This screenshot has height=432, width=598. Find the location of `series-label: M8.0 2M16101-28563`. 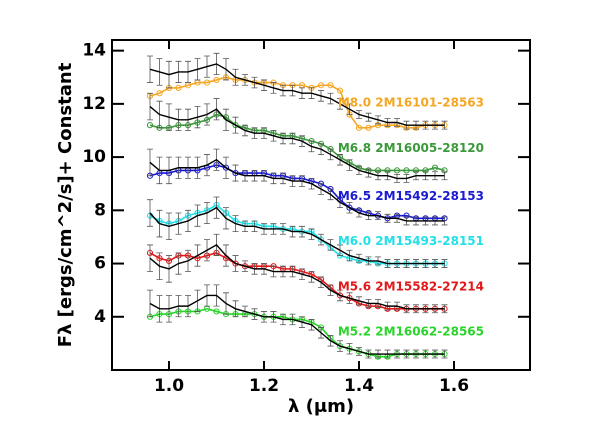

series-label: M8.0 2M16101-28563 is located at coordinates (411, 103).